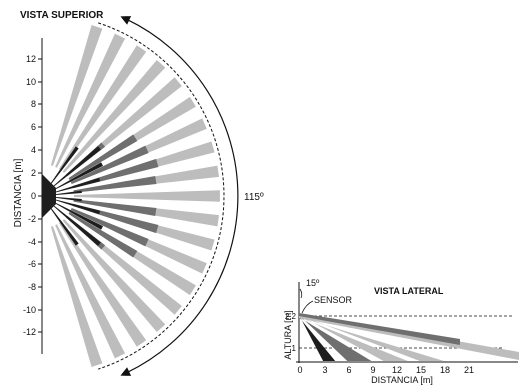  I want to click on top-tick-label: 8, so click(33, 104).